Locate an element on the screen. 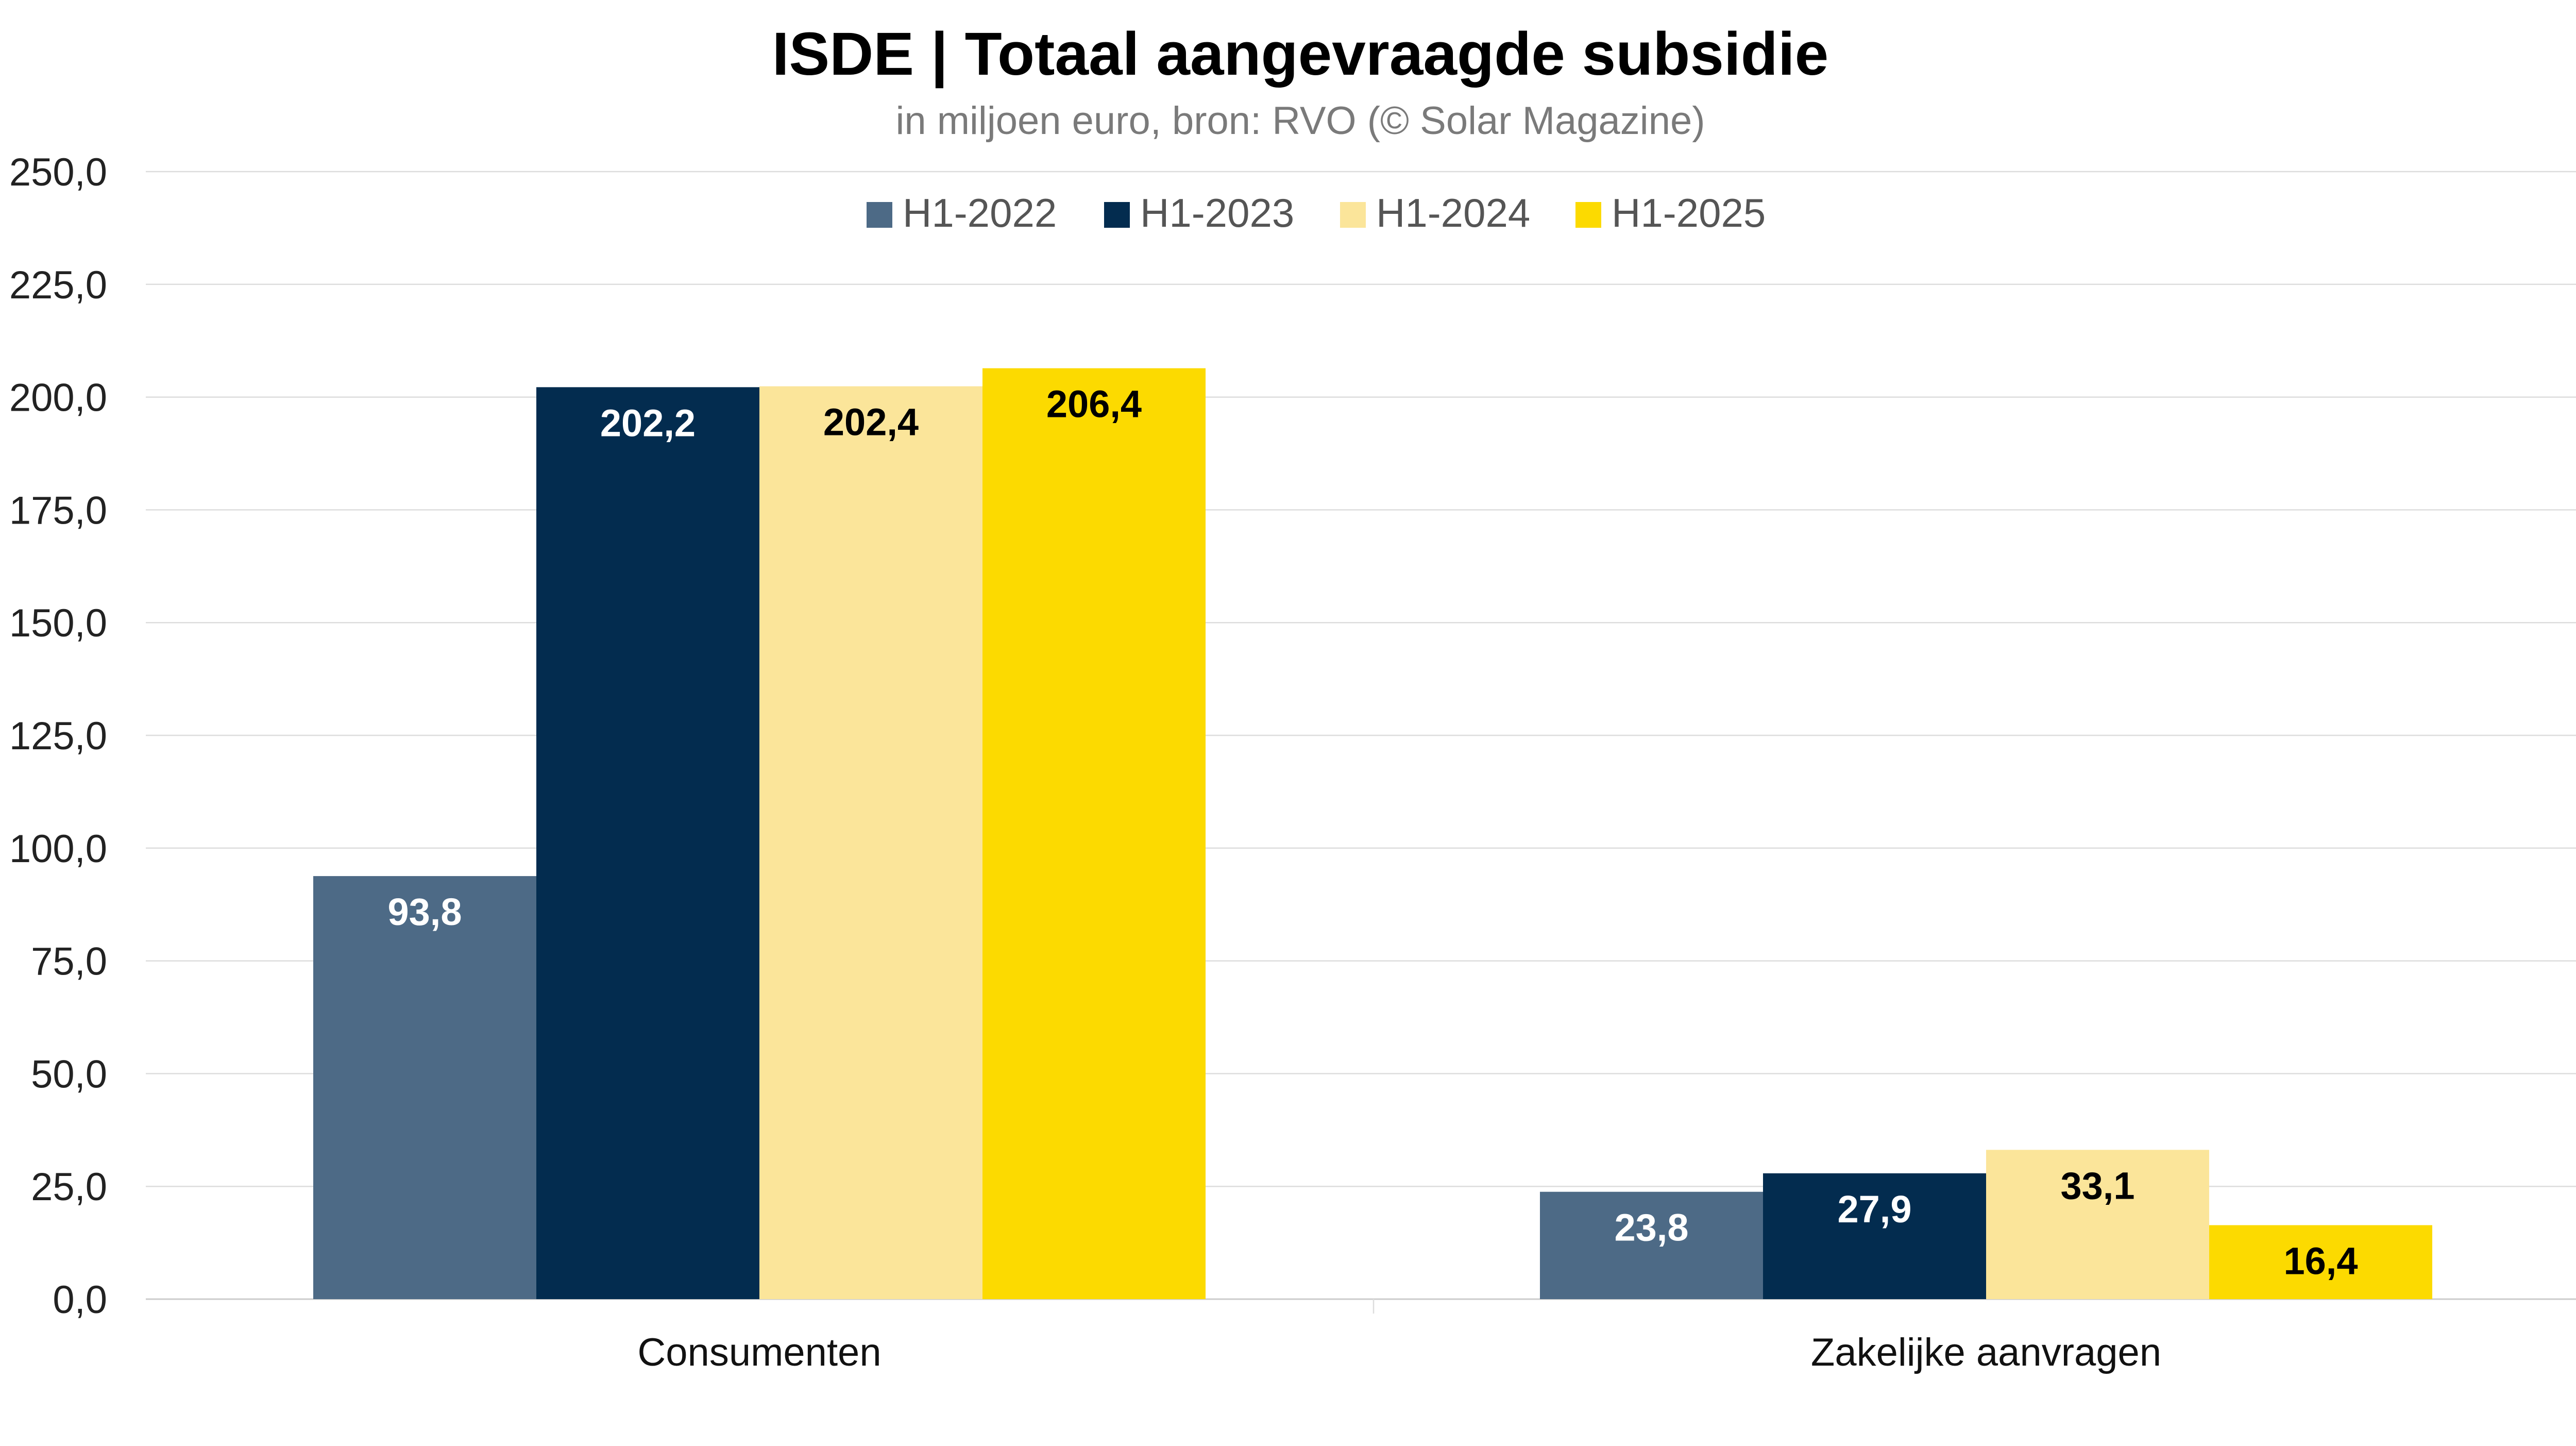  bar-value-label: 27,9 is located at coordinates (1874, 1209).